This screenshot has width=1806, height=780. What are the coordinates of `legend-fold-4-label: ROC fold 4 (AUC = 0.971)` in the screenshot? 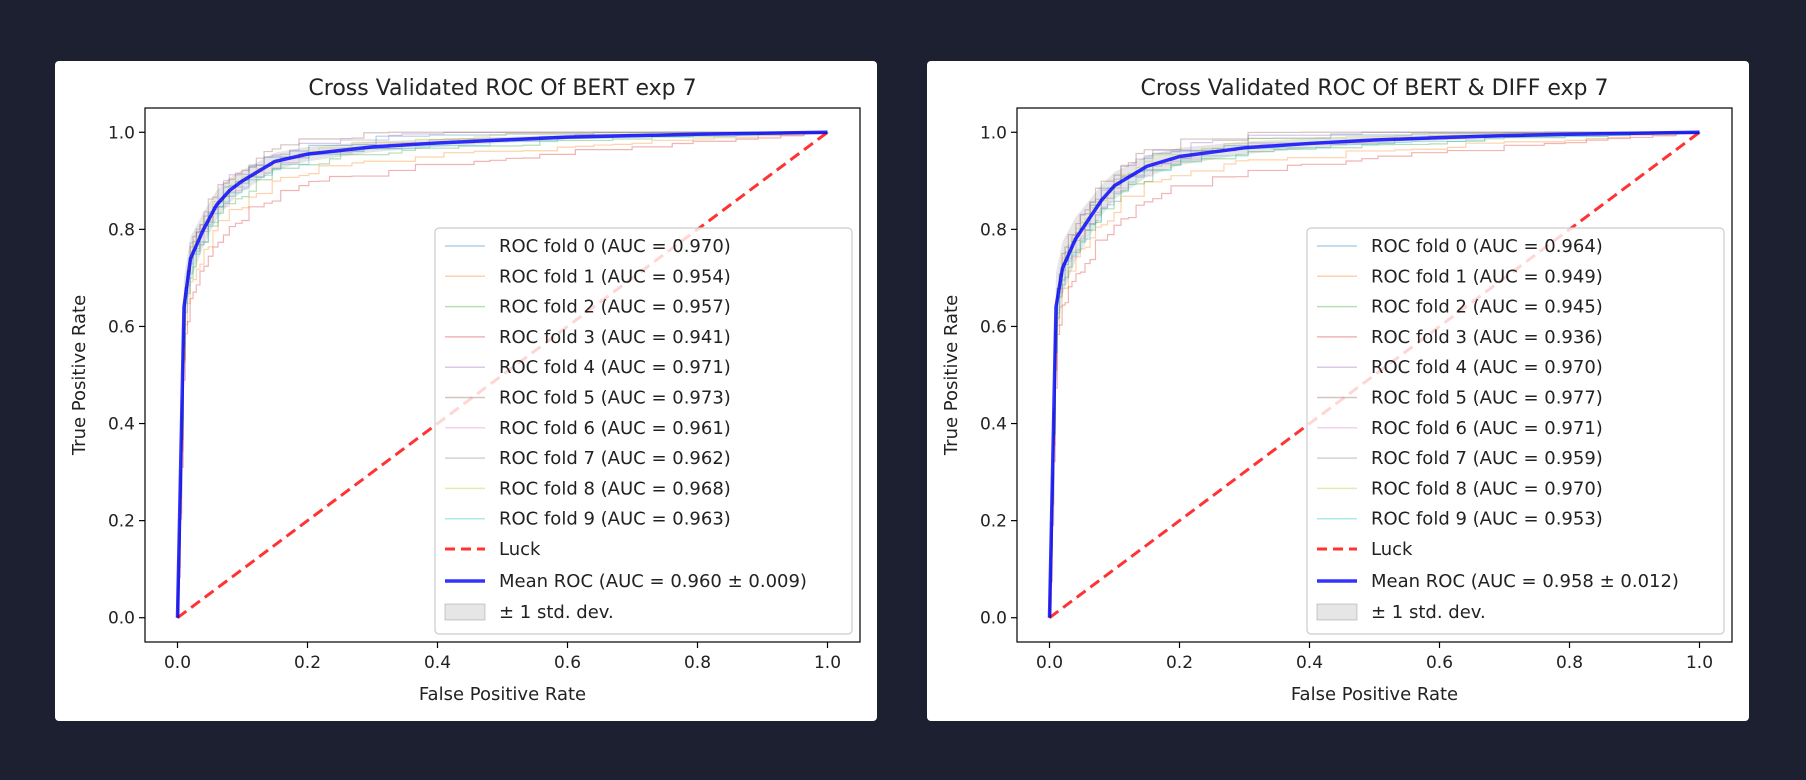 It's located at (615, 367).